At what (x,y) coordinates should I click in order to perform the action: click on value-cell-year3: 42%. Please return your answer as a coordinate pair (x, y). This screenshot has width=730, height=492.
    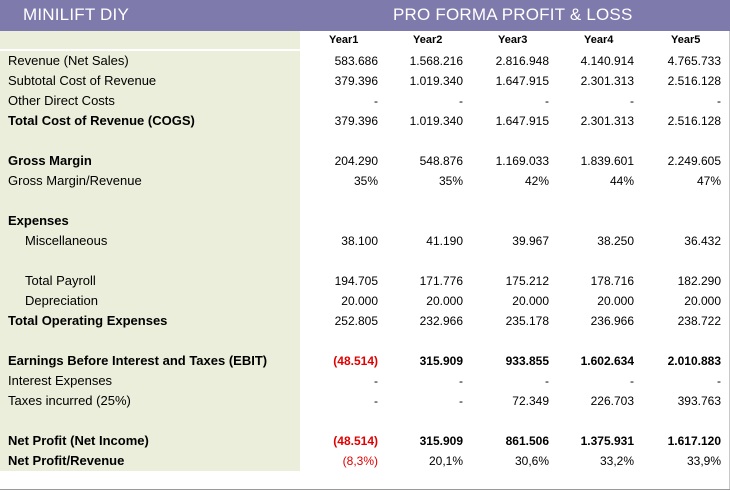
    Looking at the image, I should click on (536, 181).